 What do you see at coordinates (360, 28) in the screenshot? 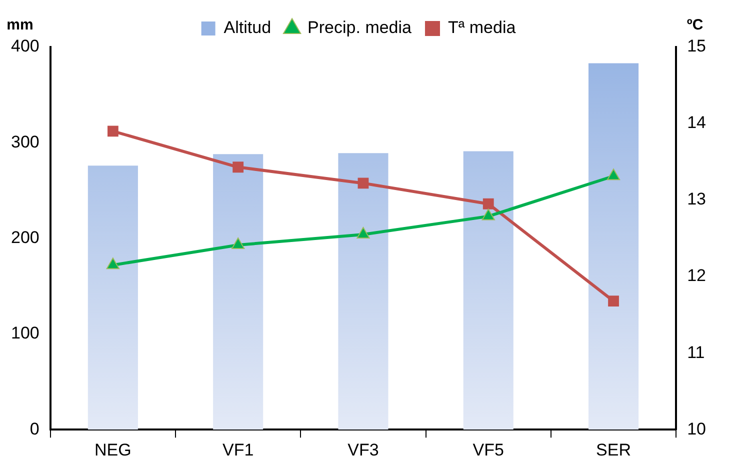
I see `legend-label: Precip. media` at bounding box center [360, 28].